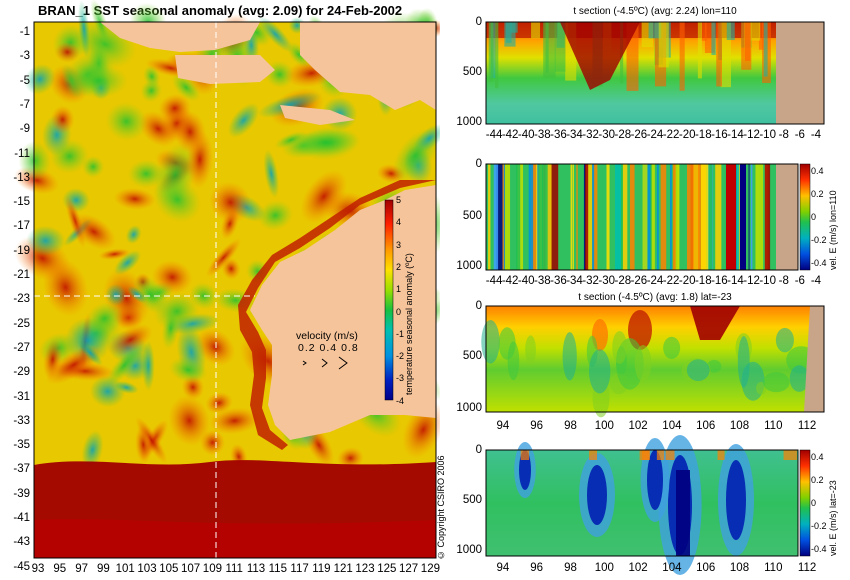 The height and width of the screenshot is (580, 850). I want to click on map-x-tick: 119, so click(321, 569).